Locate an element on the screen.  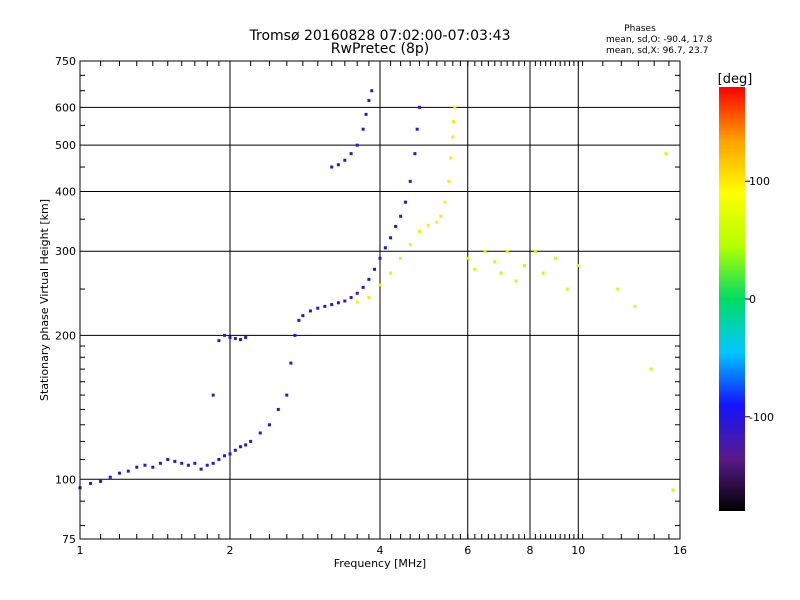
y-axis-label: Stationary phase Virtual Height [km] is located at coordinates (44, 300).